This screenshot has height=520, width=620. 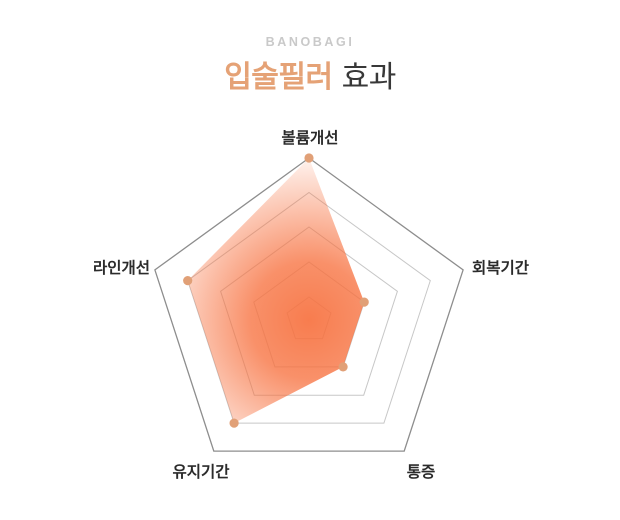 I want to click on page-title: 입술필러 효과, so click(x=310, y=78).